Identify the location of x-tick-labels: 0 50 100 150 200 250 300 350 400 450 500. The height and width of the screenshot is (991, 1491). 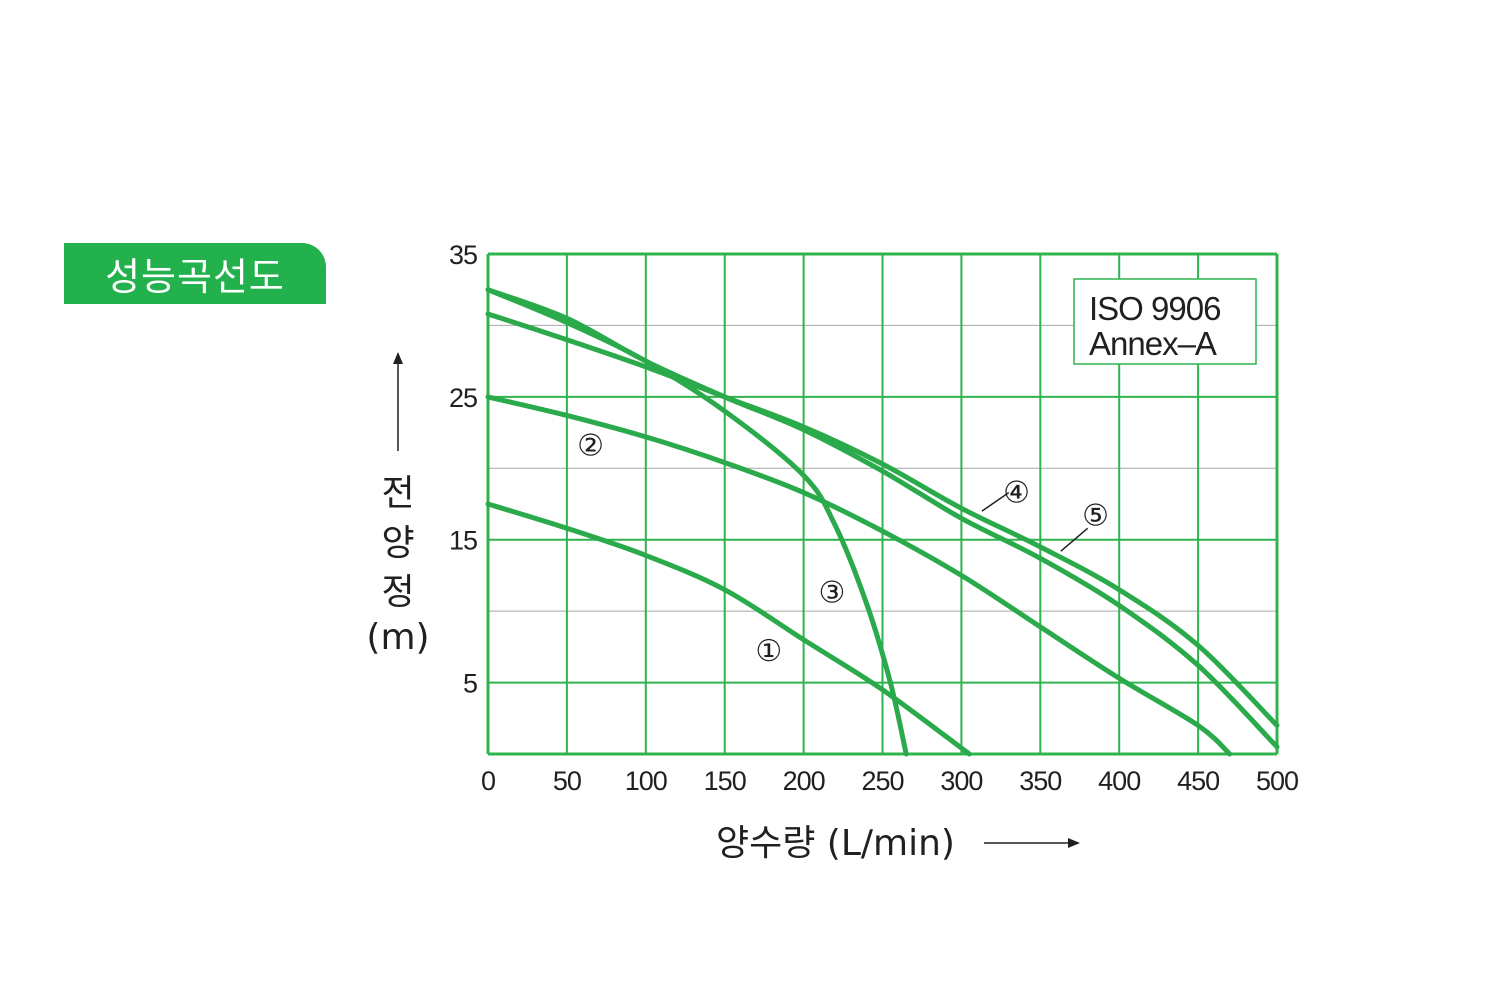
(890, 781).